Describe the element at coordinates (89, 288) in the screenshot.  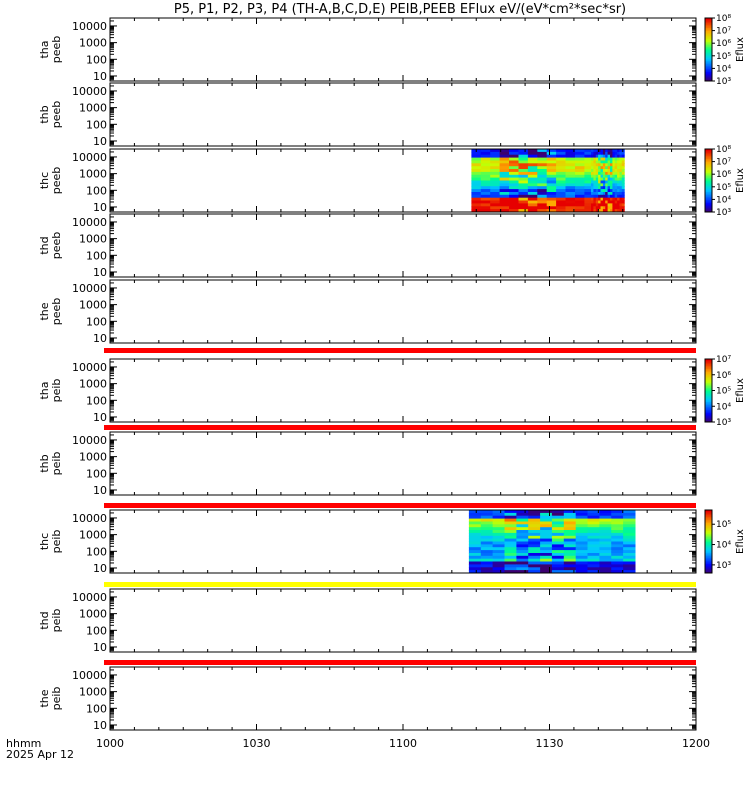
I see `y-tick-label: 10000` at that location.